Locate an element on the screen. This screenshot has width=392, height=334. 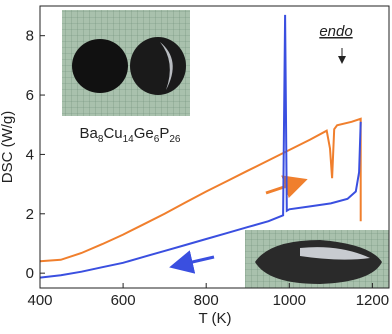
x-axis-label: T (K) is located at coordinates (214, 318).